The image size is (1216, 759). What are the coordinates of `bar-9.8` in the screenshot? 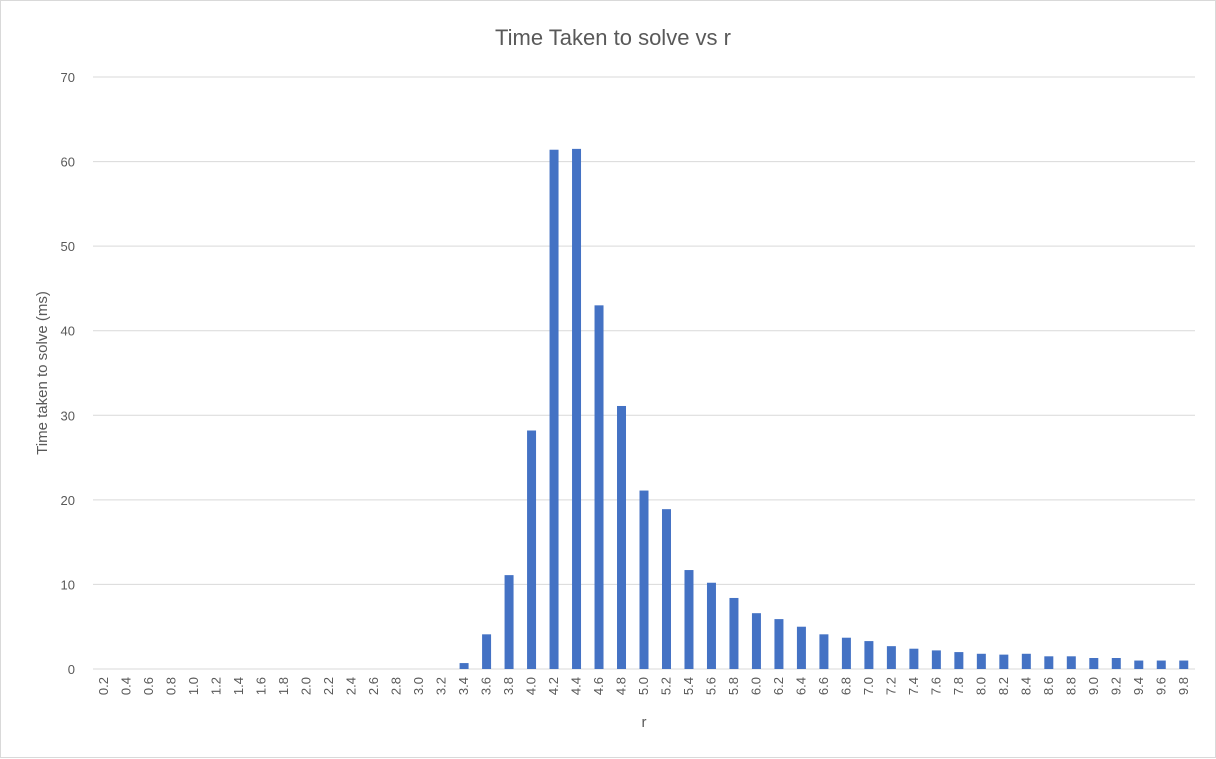 It's located at (1184, 664).